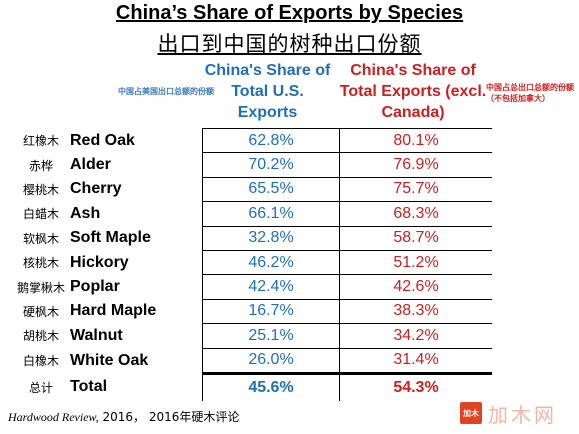 The image size is (579, 434). What do you see at coordinates (110, 238) in the screenshot?
I see `species-en-cell: Soft Maple` at bounding box center [110, 238].